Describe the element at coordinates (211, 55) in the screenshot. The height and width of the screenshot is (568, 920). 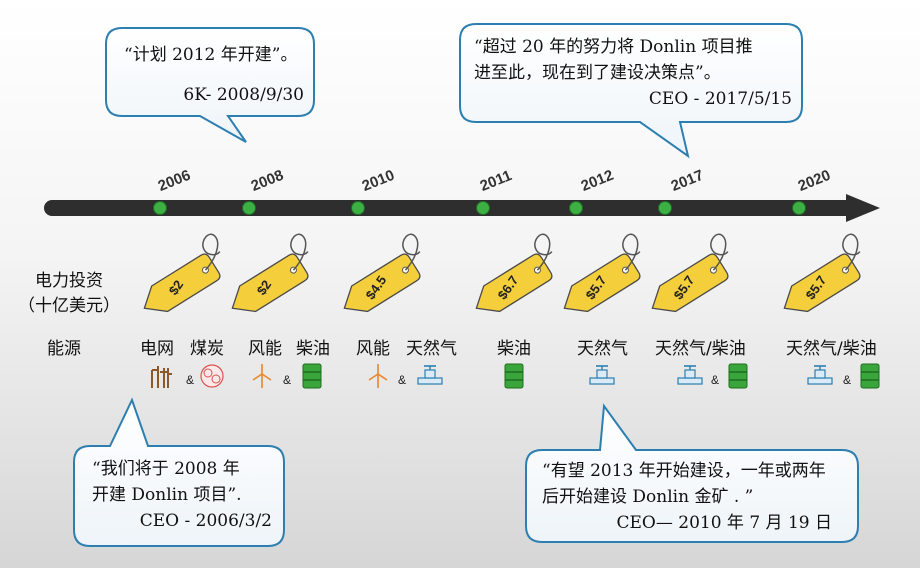
I see `quote-2008-text: “计划 2012 年开建”。` at that location.